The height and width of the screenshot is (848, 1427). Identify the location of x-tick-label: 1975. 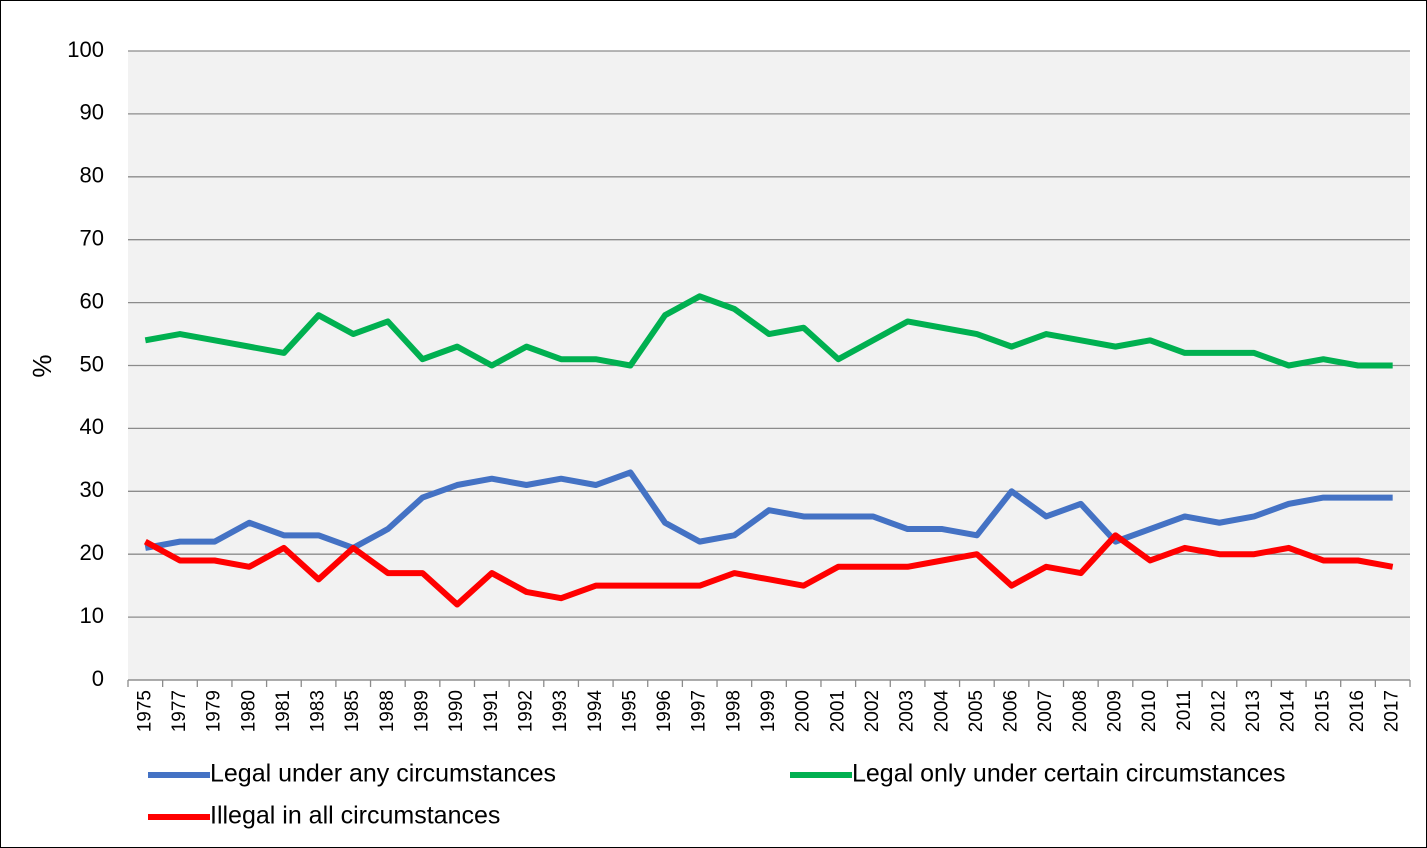
(144, 711).